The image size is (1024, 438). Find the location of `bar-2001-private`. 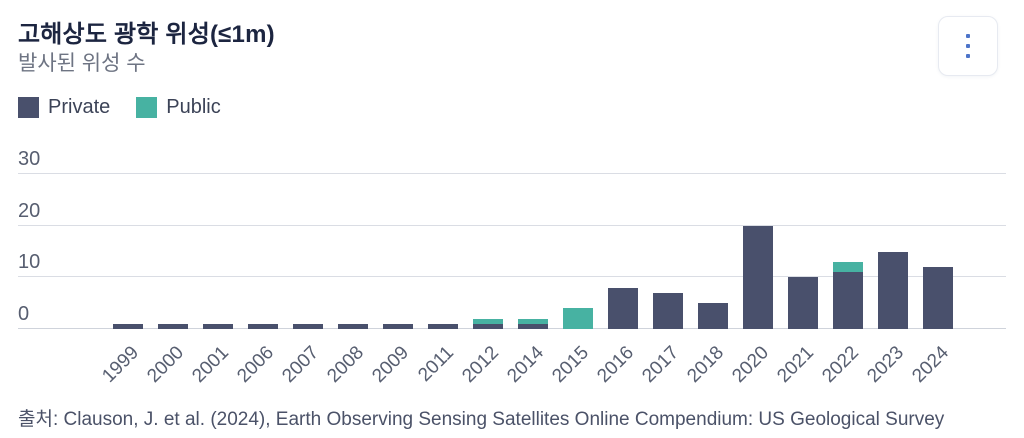

bar-2001-private is located at coordinates (218, 326).